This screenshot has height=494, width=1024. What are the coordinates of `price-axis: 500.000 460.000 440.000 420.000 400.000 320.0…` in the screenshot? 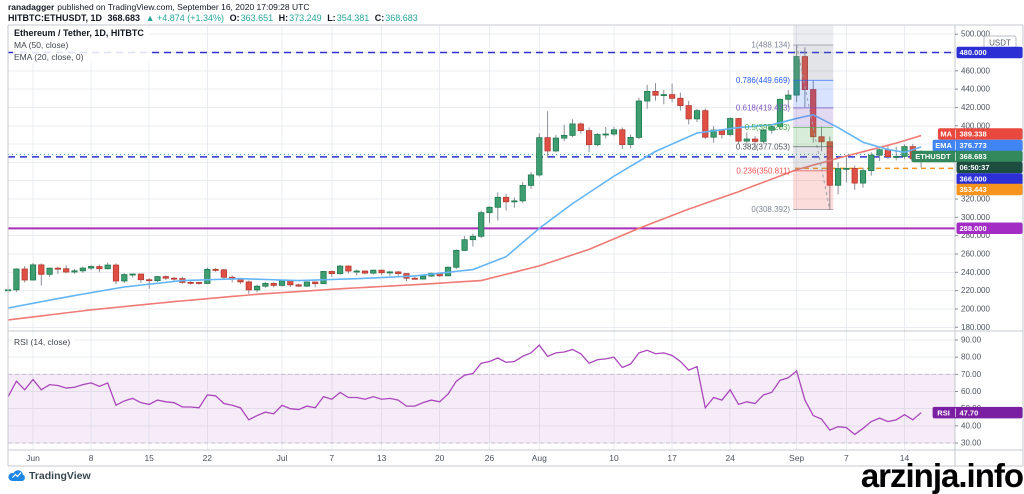 It's located at (986, 239).